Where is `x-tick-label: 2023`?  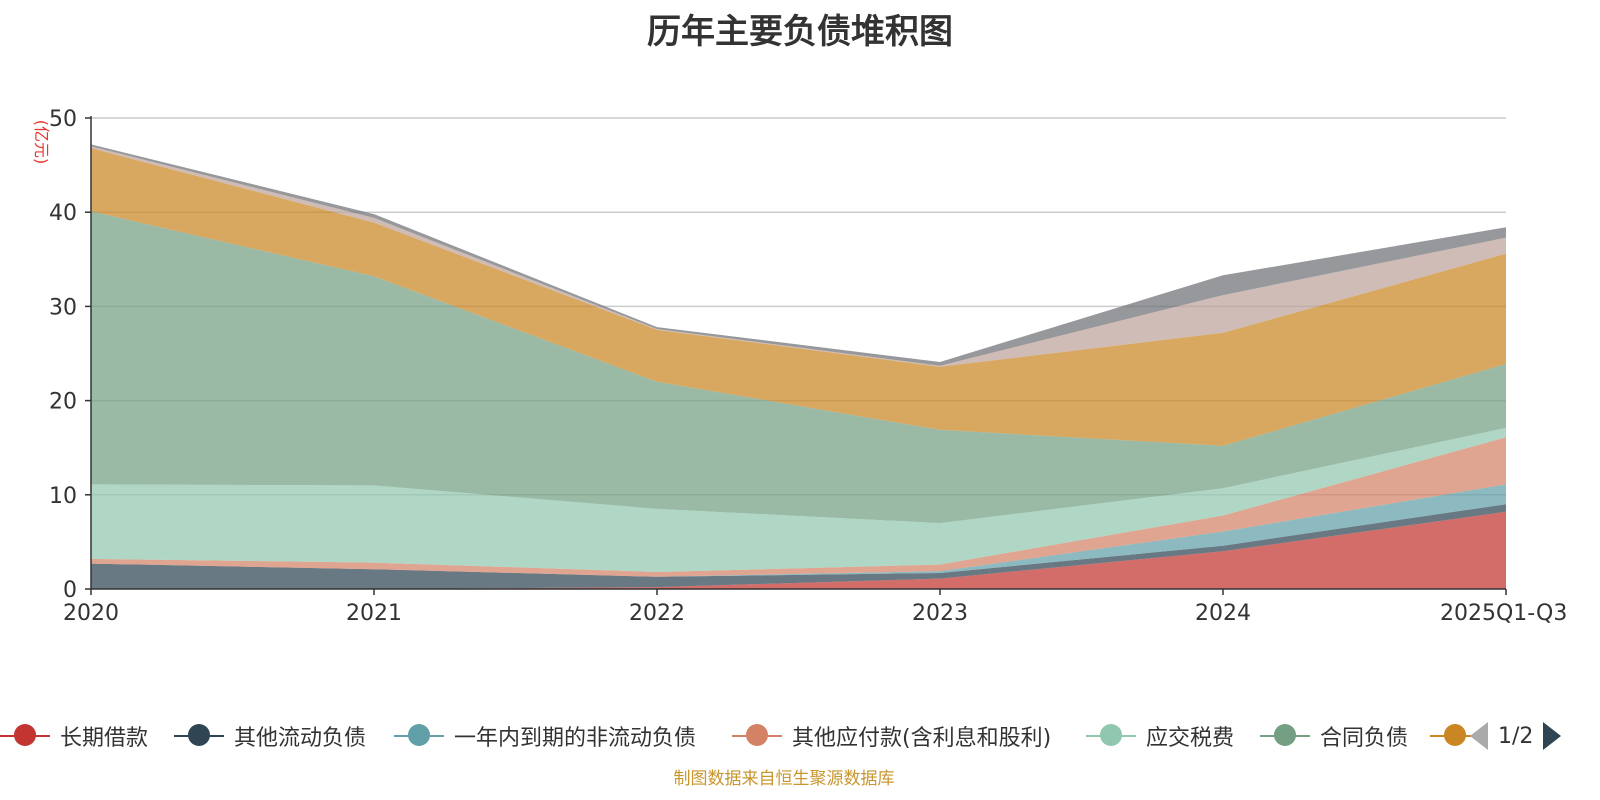 x-tick-label: 2023 is located at coordinates (940, 613).